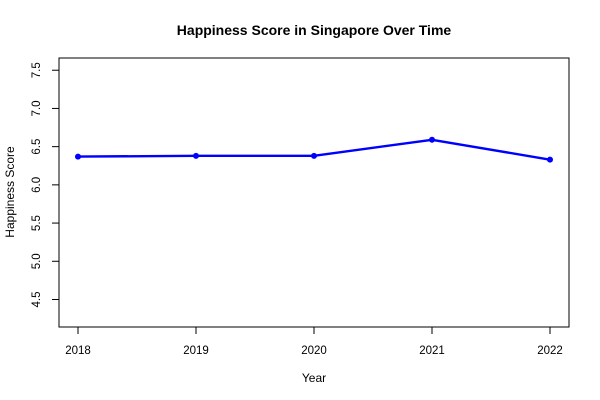 This screenshot has height=400, width=600. Describe the element at coordinates (10, 192) in the screenshot. I see `y-axis-label: Happiness Score` at that location.